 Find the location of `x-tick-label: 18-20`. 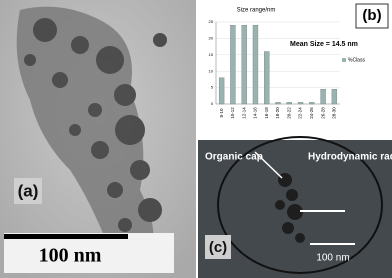

x-tick-label: 18-20 is located at coordinates (277, 113).